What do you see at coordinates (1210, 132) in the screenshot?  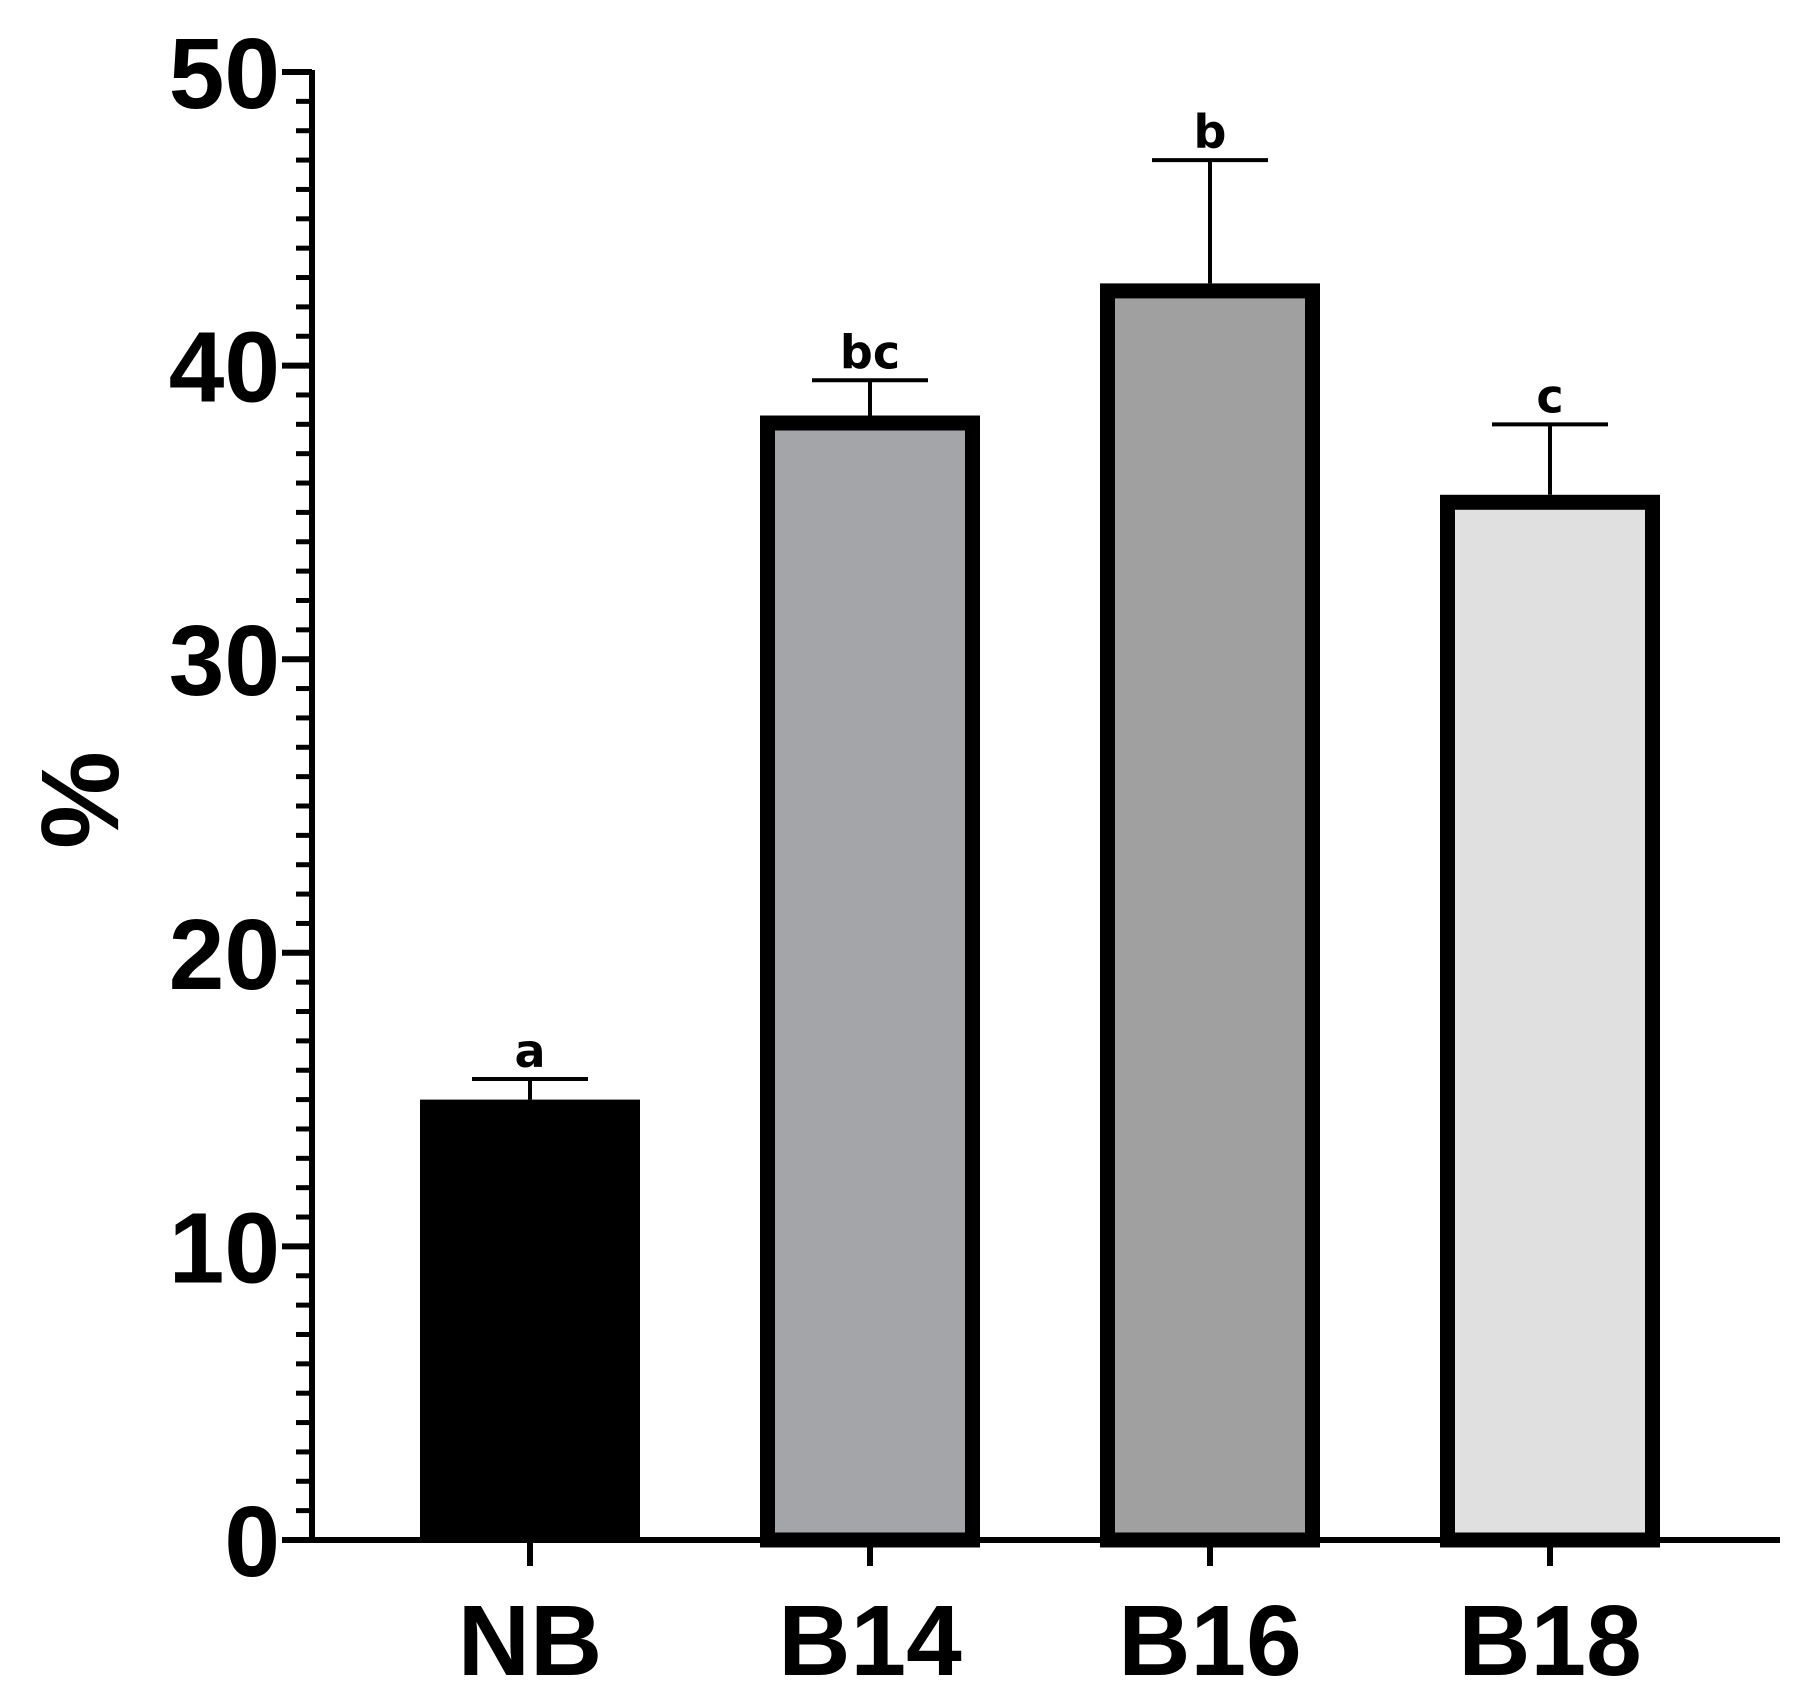 I see `significance-label: b` at bounding box center [1210, 132].